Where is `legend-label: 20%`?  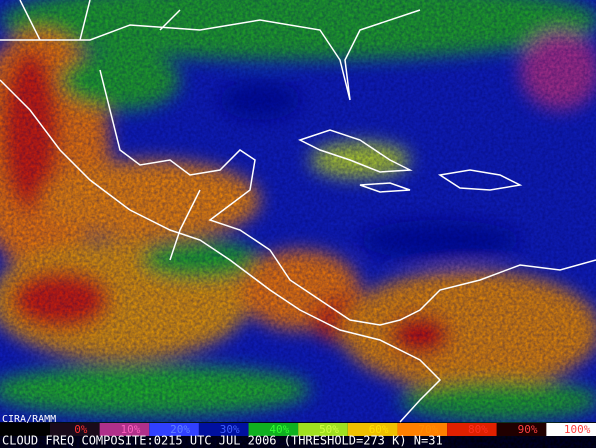
legend-label: 20% is located at coordinates (180, 429).